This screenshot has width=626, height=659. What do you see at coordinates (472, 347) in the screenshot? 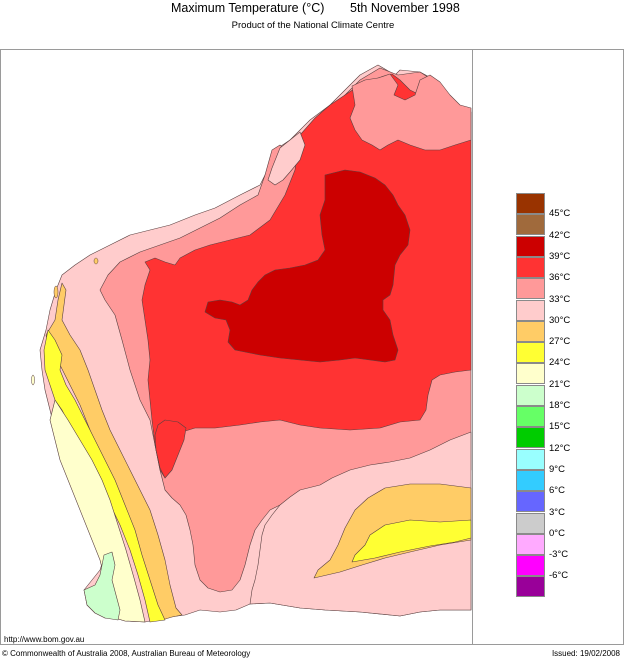
I see `frame-divider` at bounding box center [472, 347].